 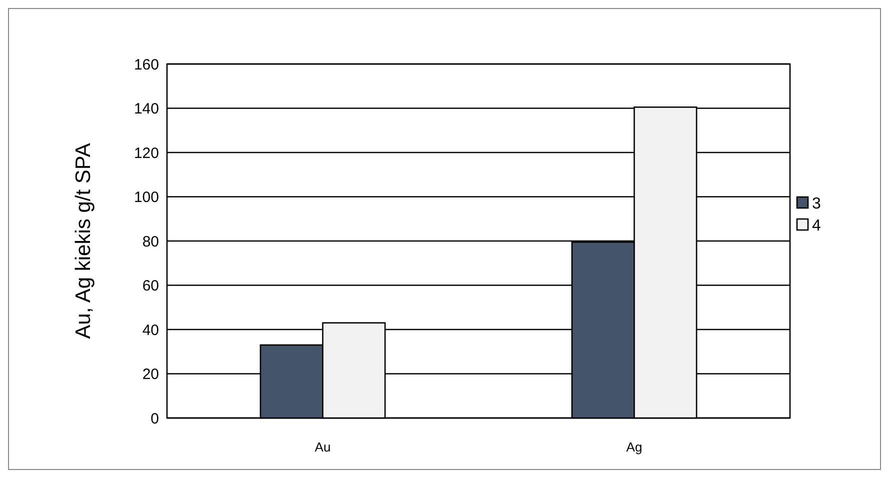 I want to click on y-tick-label: 0, so click(x=154, y=419).